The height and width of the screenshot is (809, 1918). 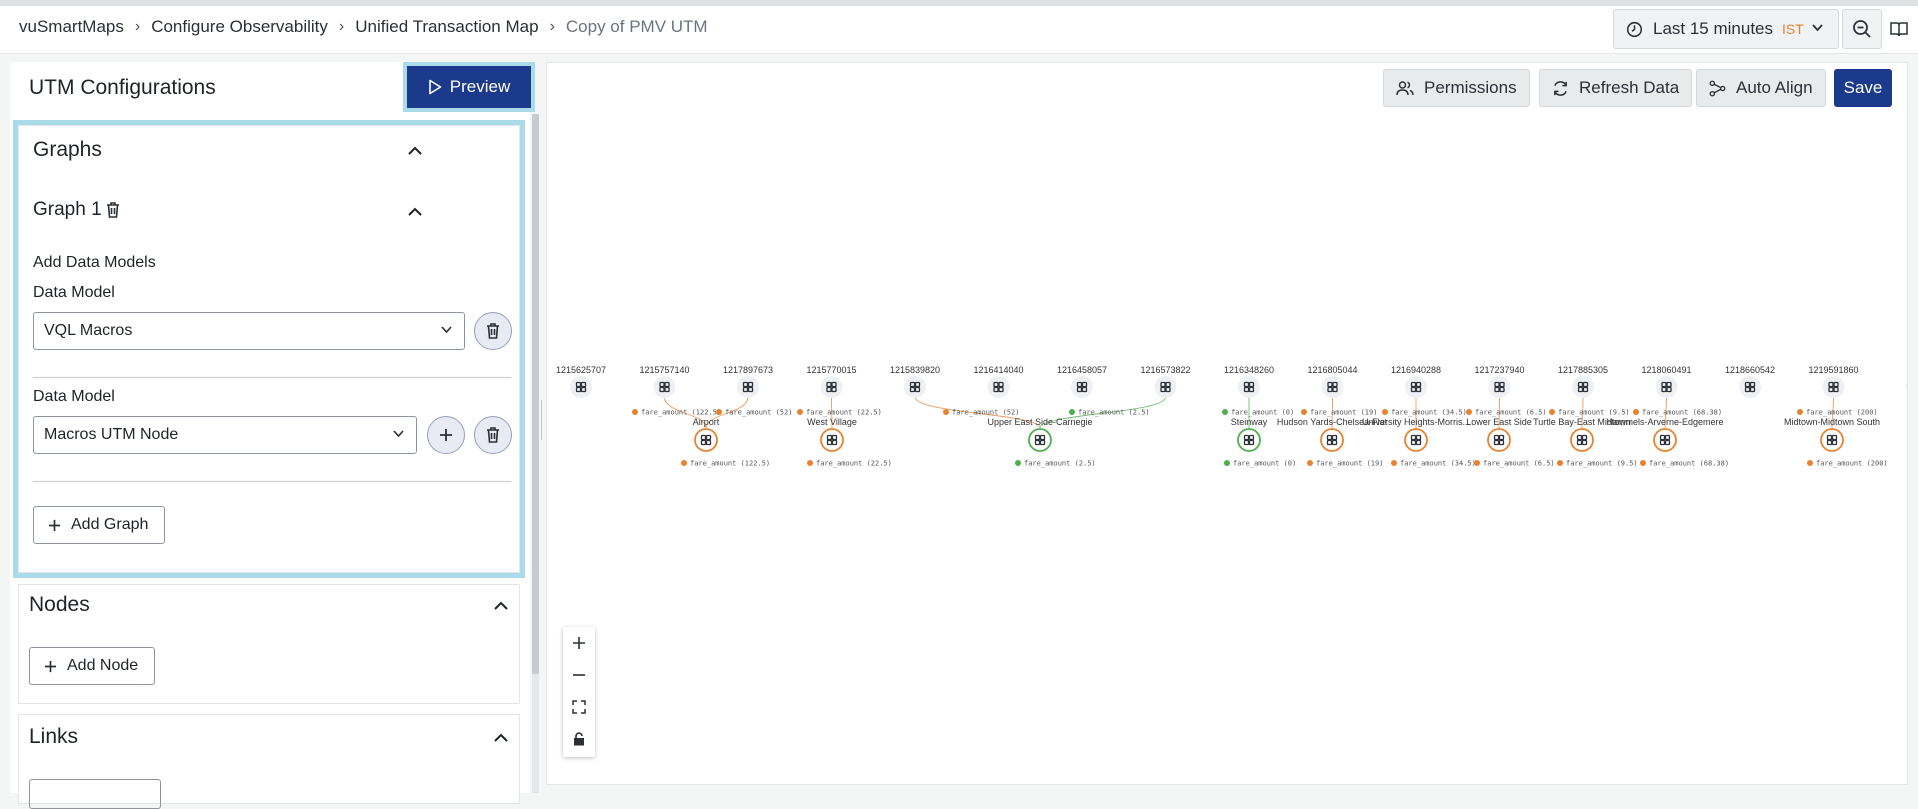 I want to click on panel-scrollbar-thumb, so click(x=535, y=394).